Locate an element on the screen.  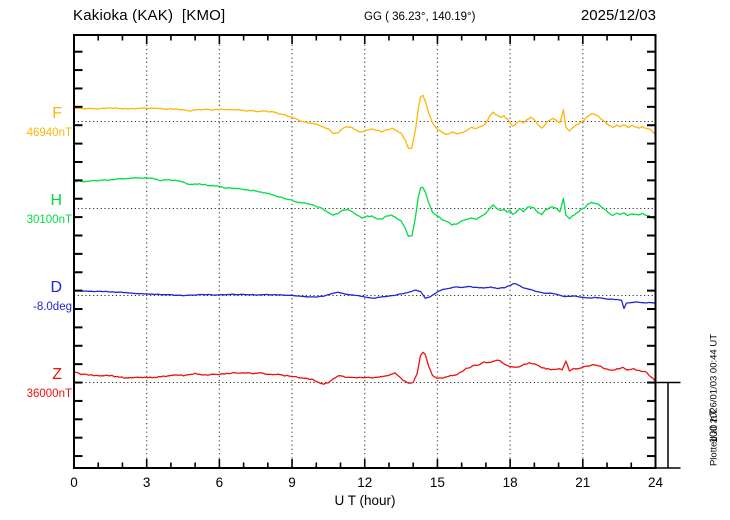
x-tick-label-9: 9 is located at coordinates (292, 482).